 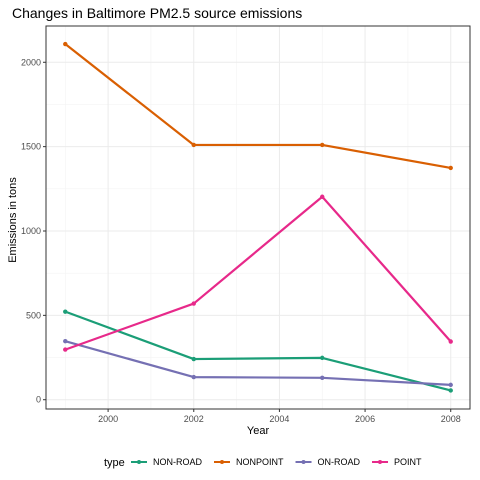 I want to click on legend-item-3: POINT, so click(x=397, y=462).